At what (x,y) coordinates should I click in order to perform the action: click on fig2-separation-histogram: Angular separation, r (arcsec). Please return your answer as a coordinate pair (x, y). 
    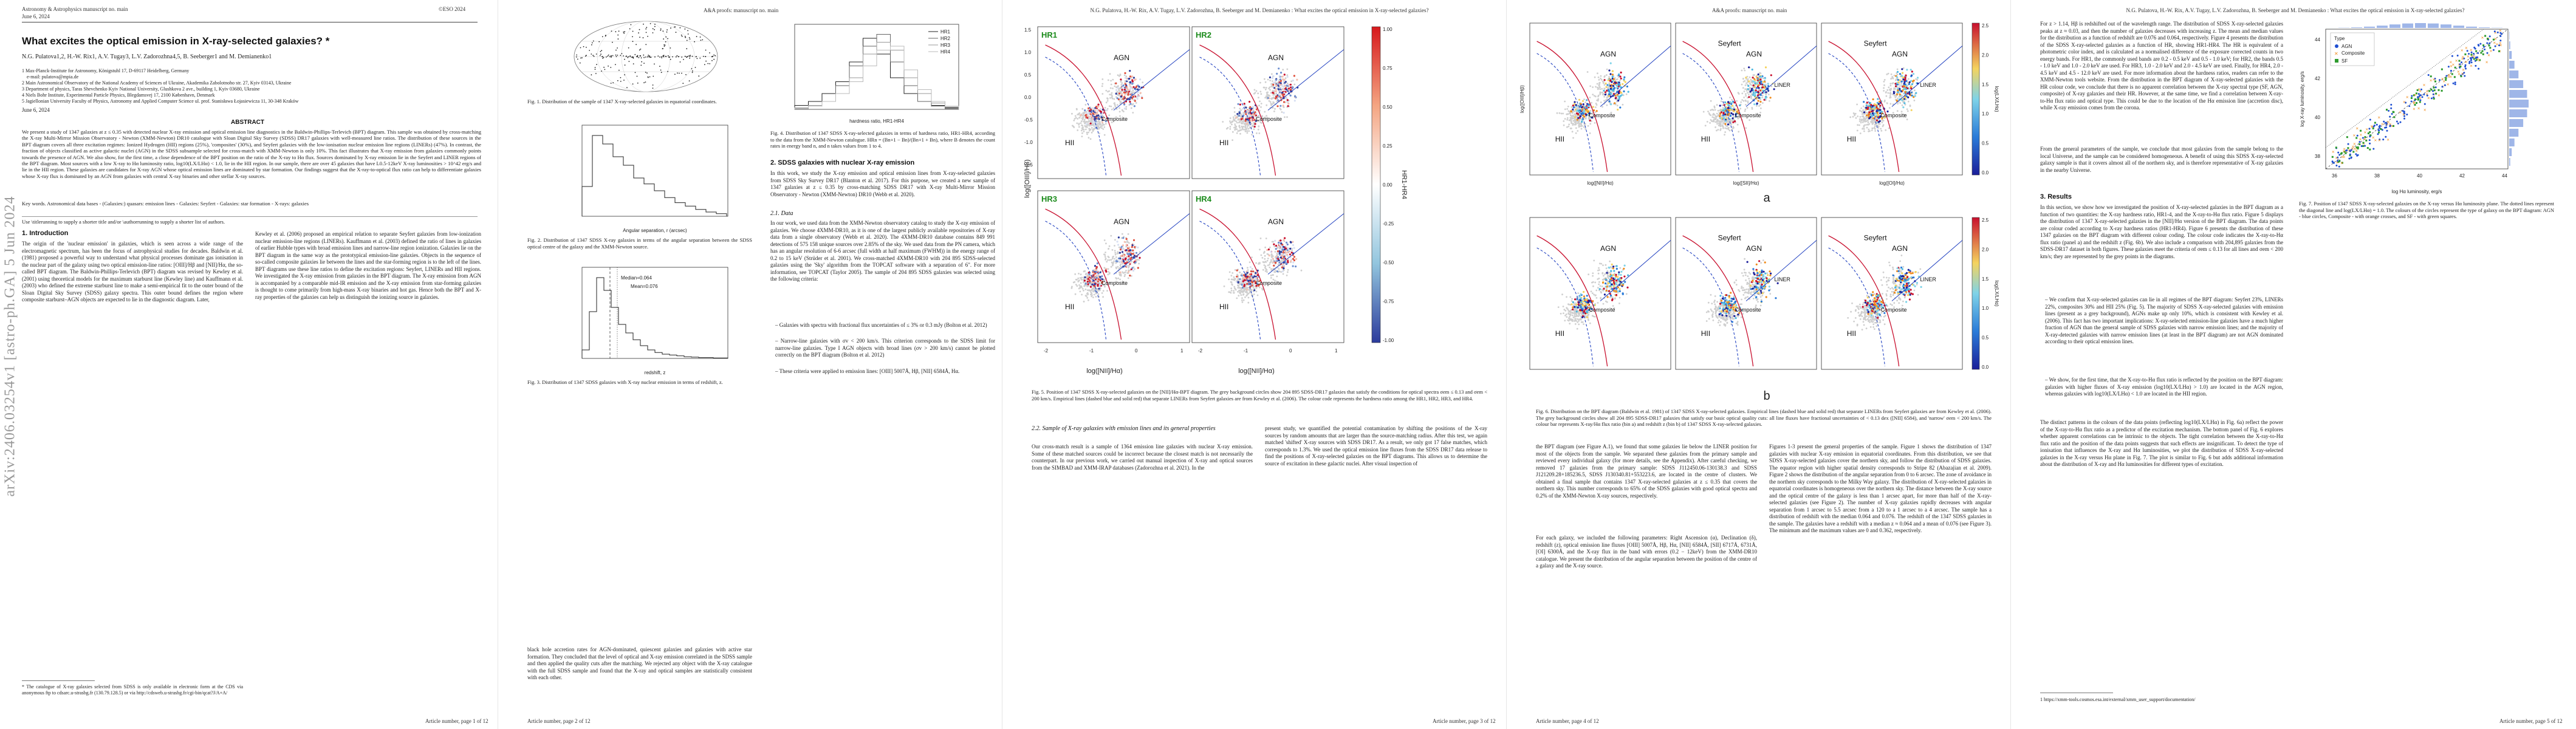
    Looking at the image, I should click on (654, 179).